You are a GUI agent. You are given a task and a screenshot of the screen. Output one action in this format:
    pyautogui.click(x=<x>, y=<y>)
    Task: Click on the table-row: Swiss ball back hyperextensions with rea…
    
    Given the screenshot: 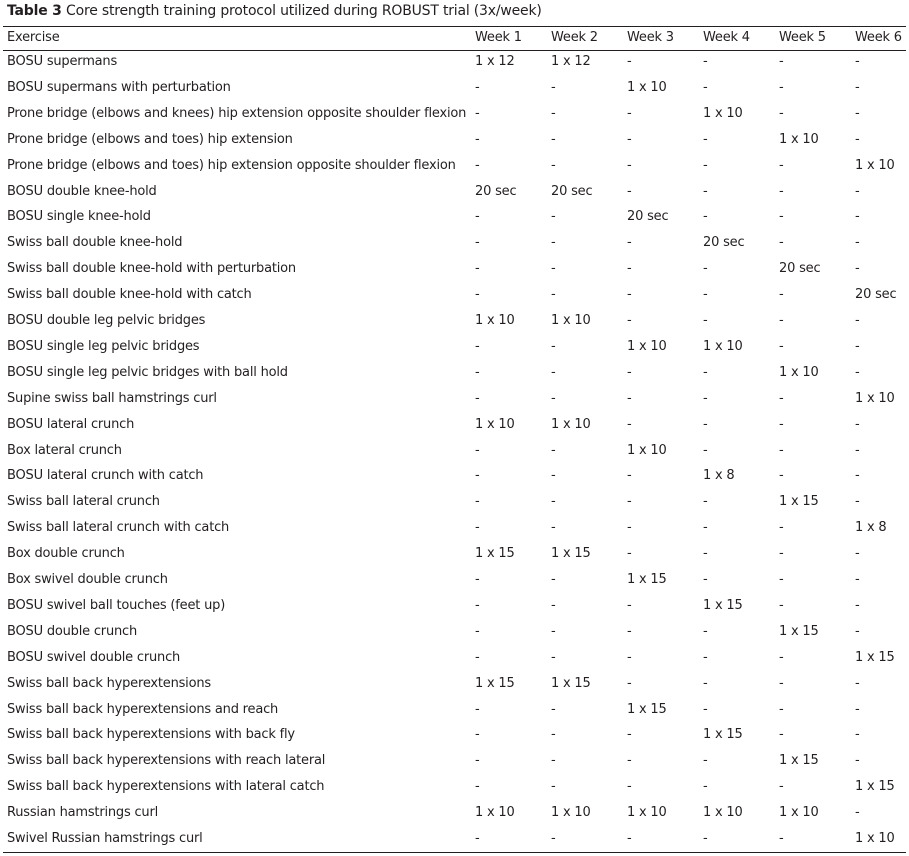 What is the action you would take?
    pyautogui.click(x=454, y=761)
    